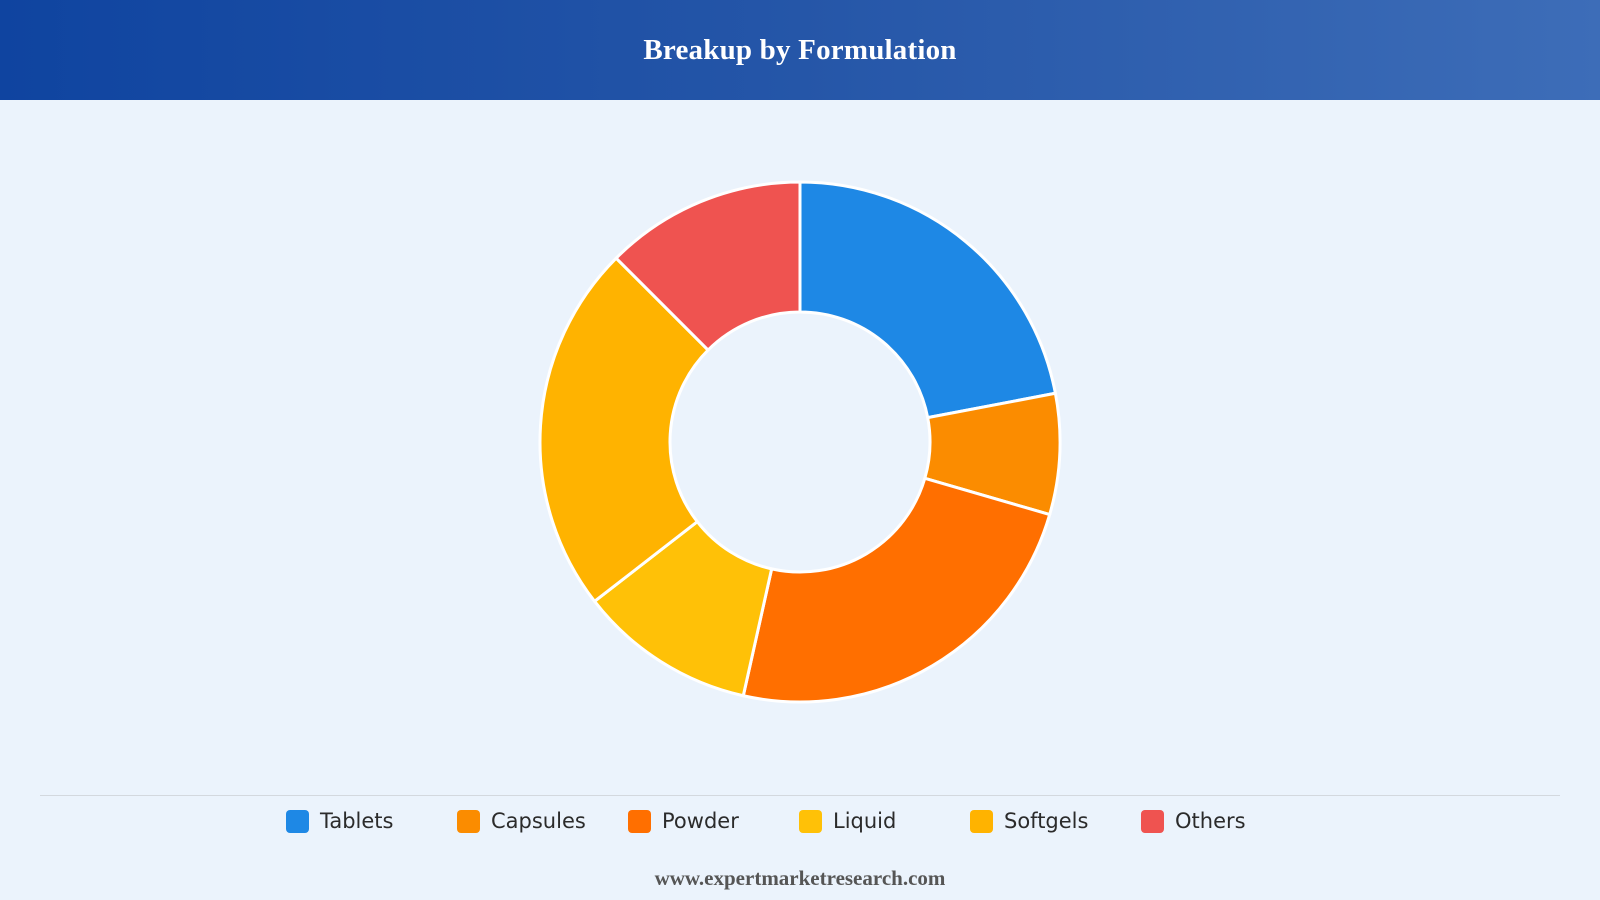  I want to click on header-banner: Breakup by Formulation, so click(800, 50).